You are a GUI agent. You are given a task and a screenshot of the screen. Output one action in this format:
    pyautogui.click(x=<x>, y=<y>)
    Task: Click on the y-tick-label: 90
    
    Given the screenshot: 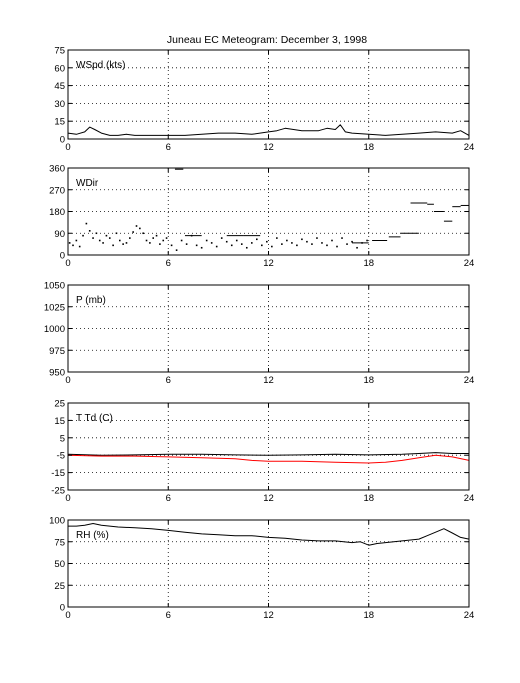 What is the action you would take?
    pyautogui.click(x=59, y=234)
    